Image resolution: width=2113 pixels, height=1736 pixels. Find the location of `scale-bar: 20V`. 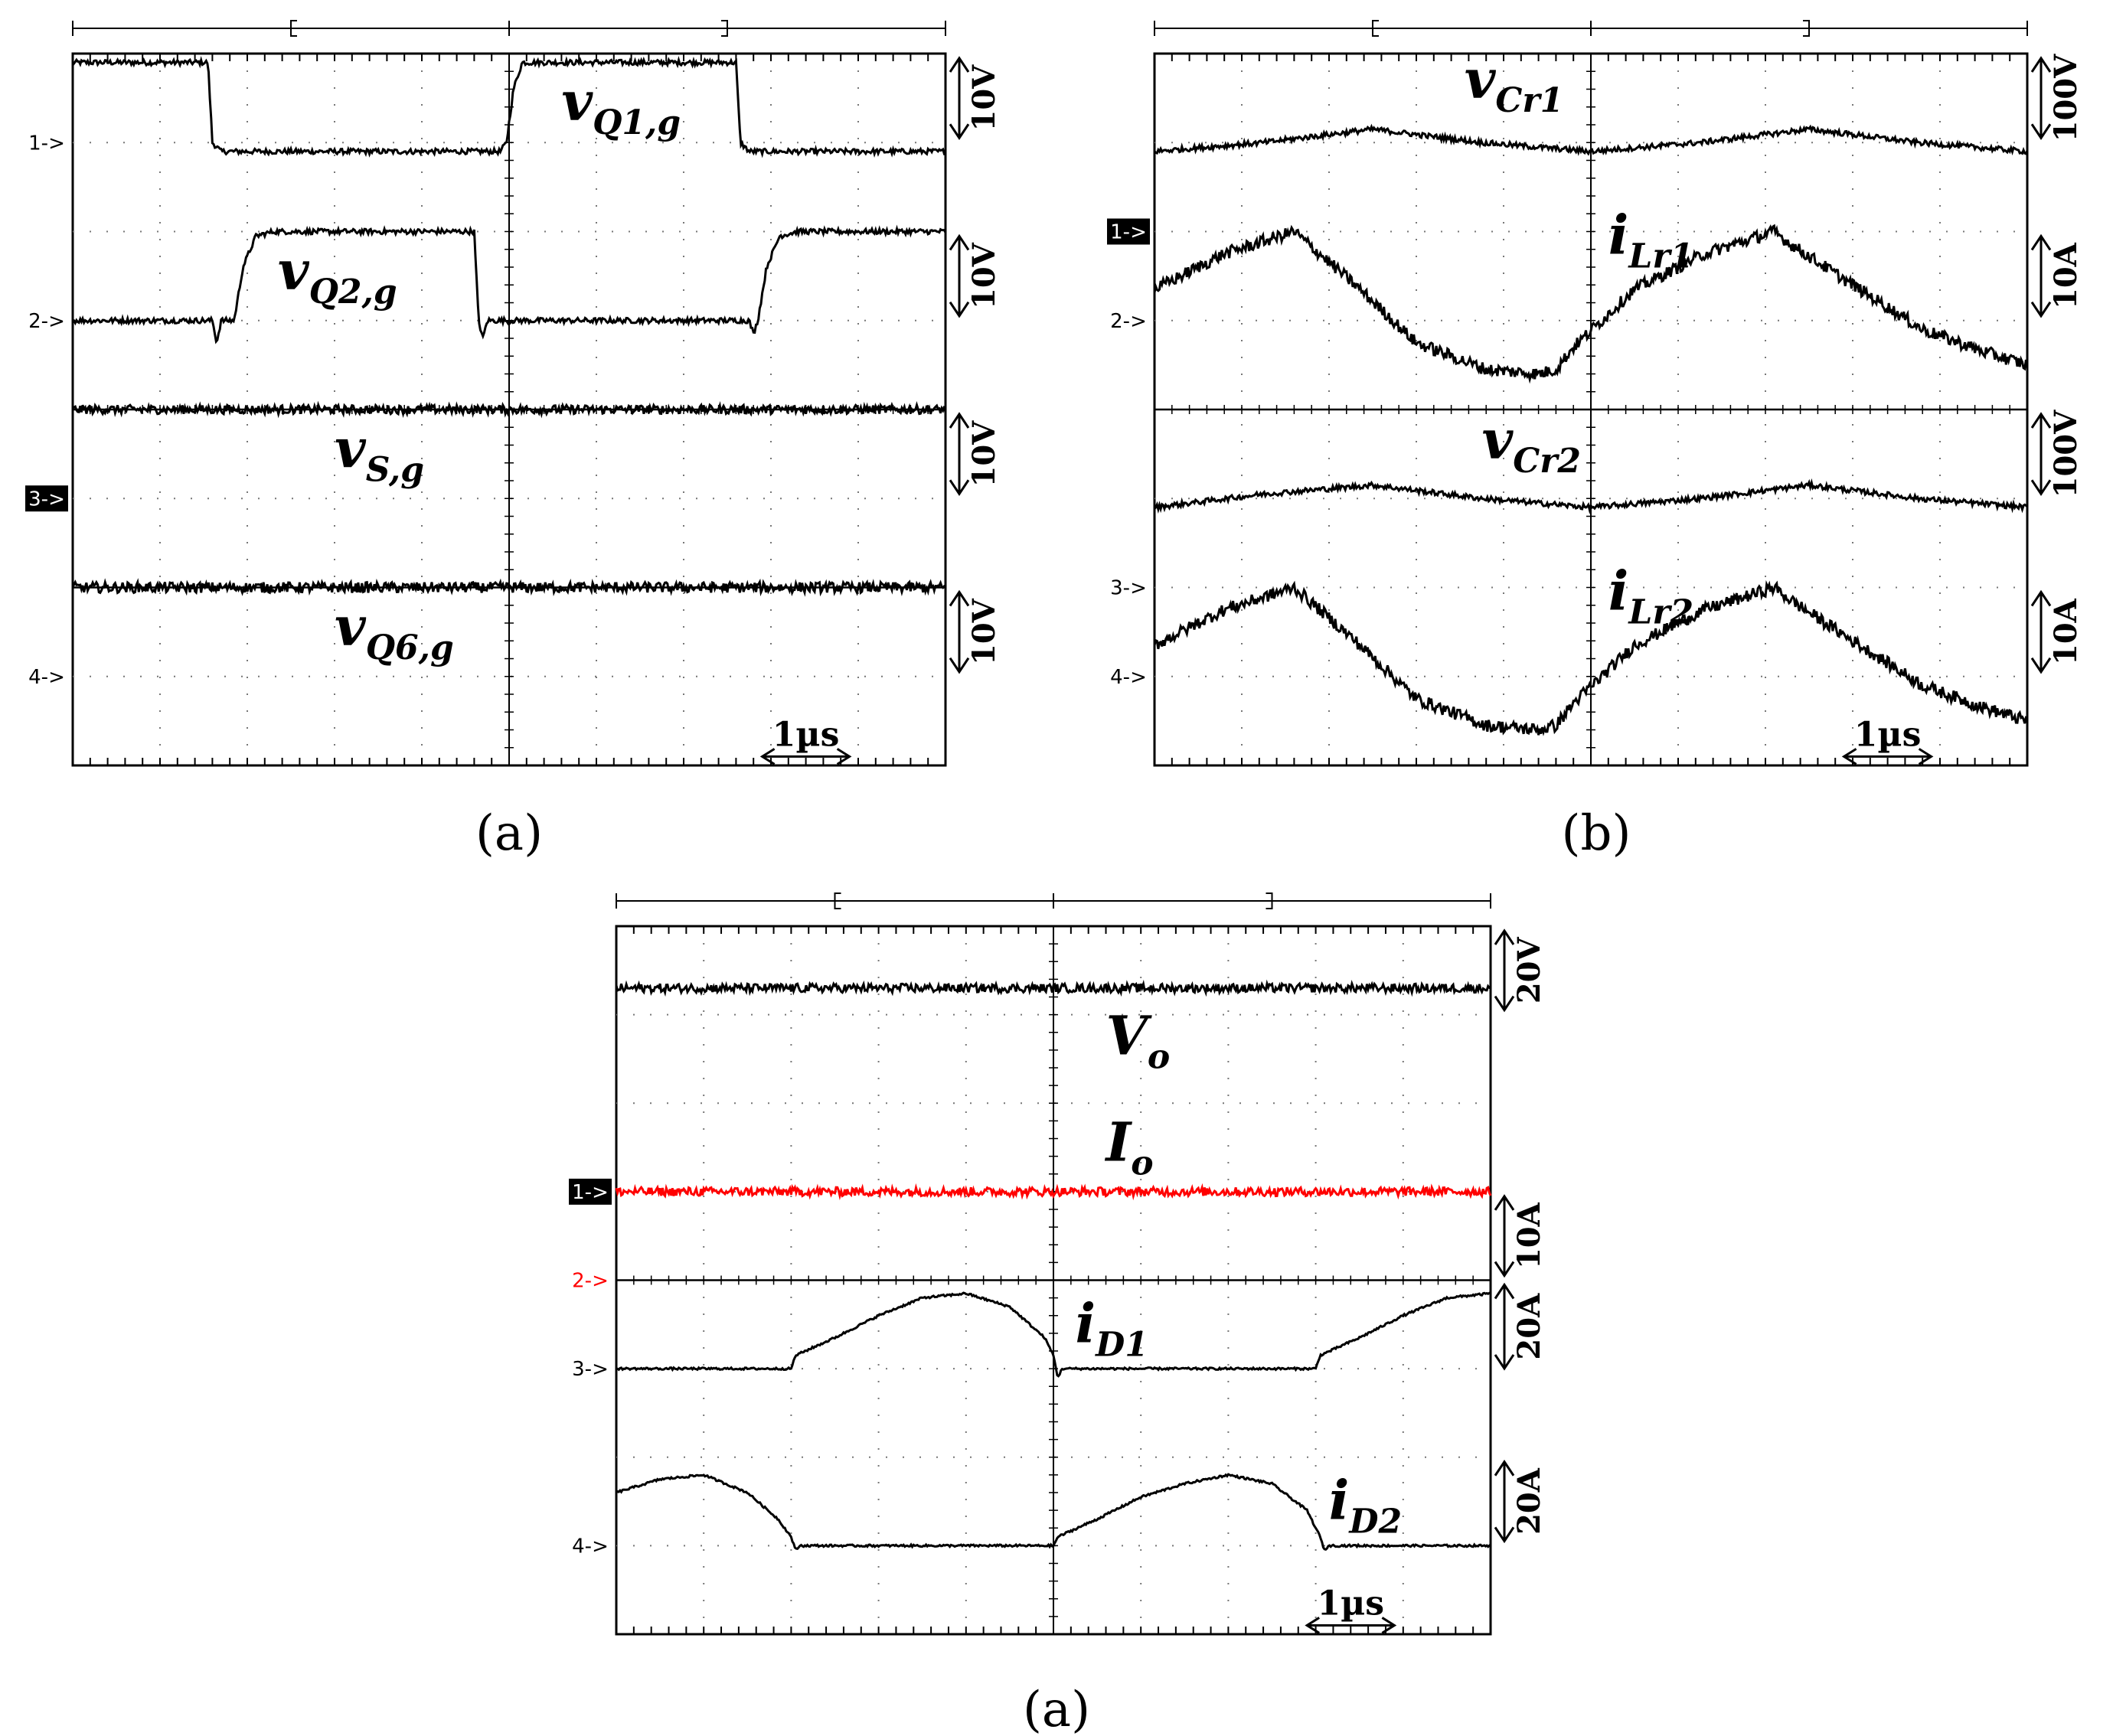

scale-bar: 20V is located at coordinates (1520, 970).